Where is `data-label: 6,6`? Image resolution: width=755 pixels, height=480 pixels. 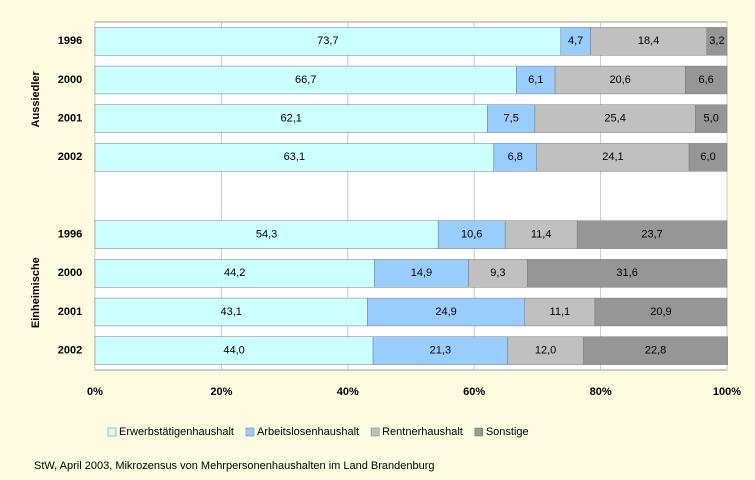 data-label: 6,6 is located at coordinates (705, 80).